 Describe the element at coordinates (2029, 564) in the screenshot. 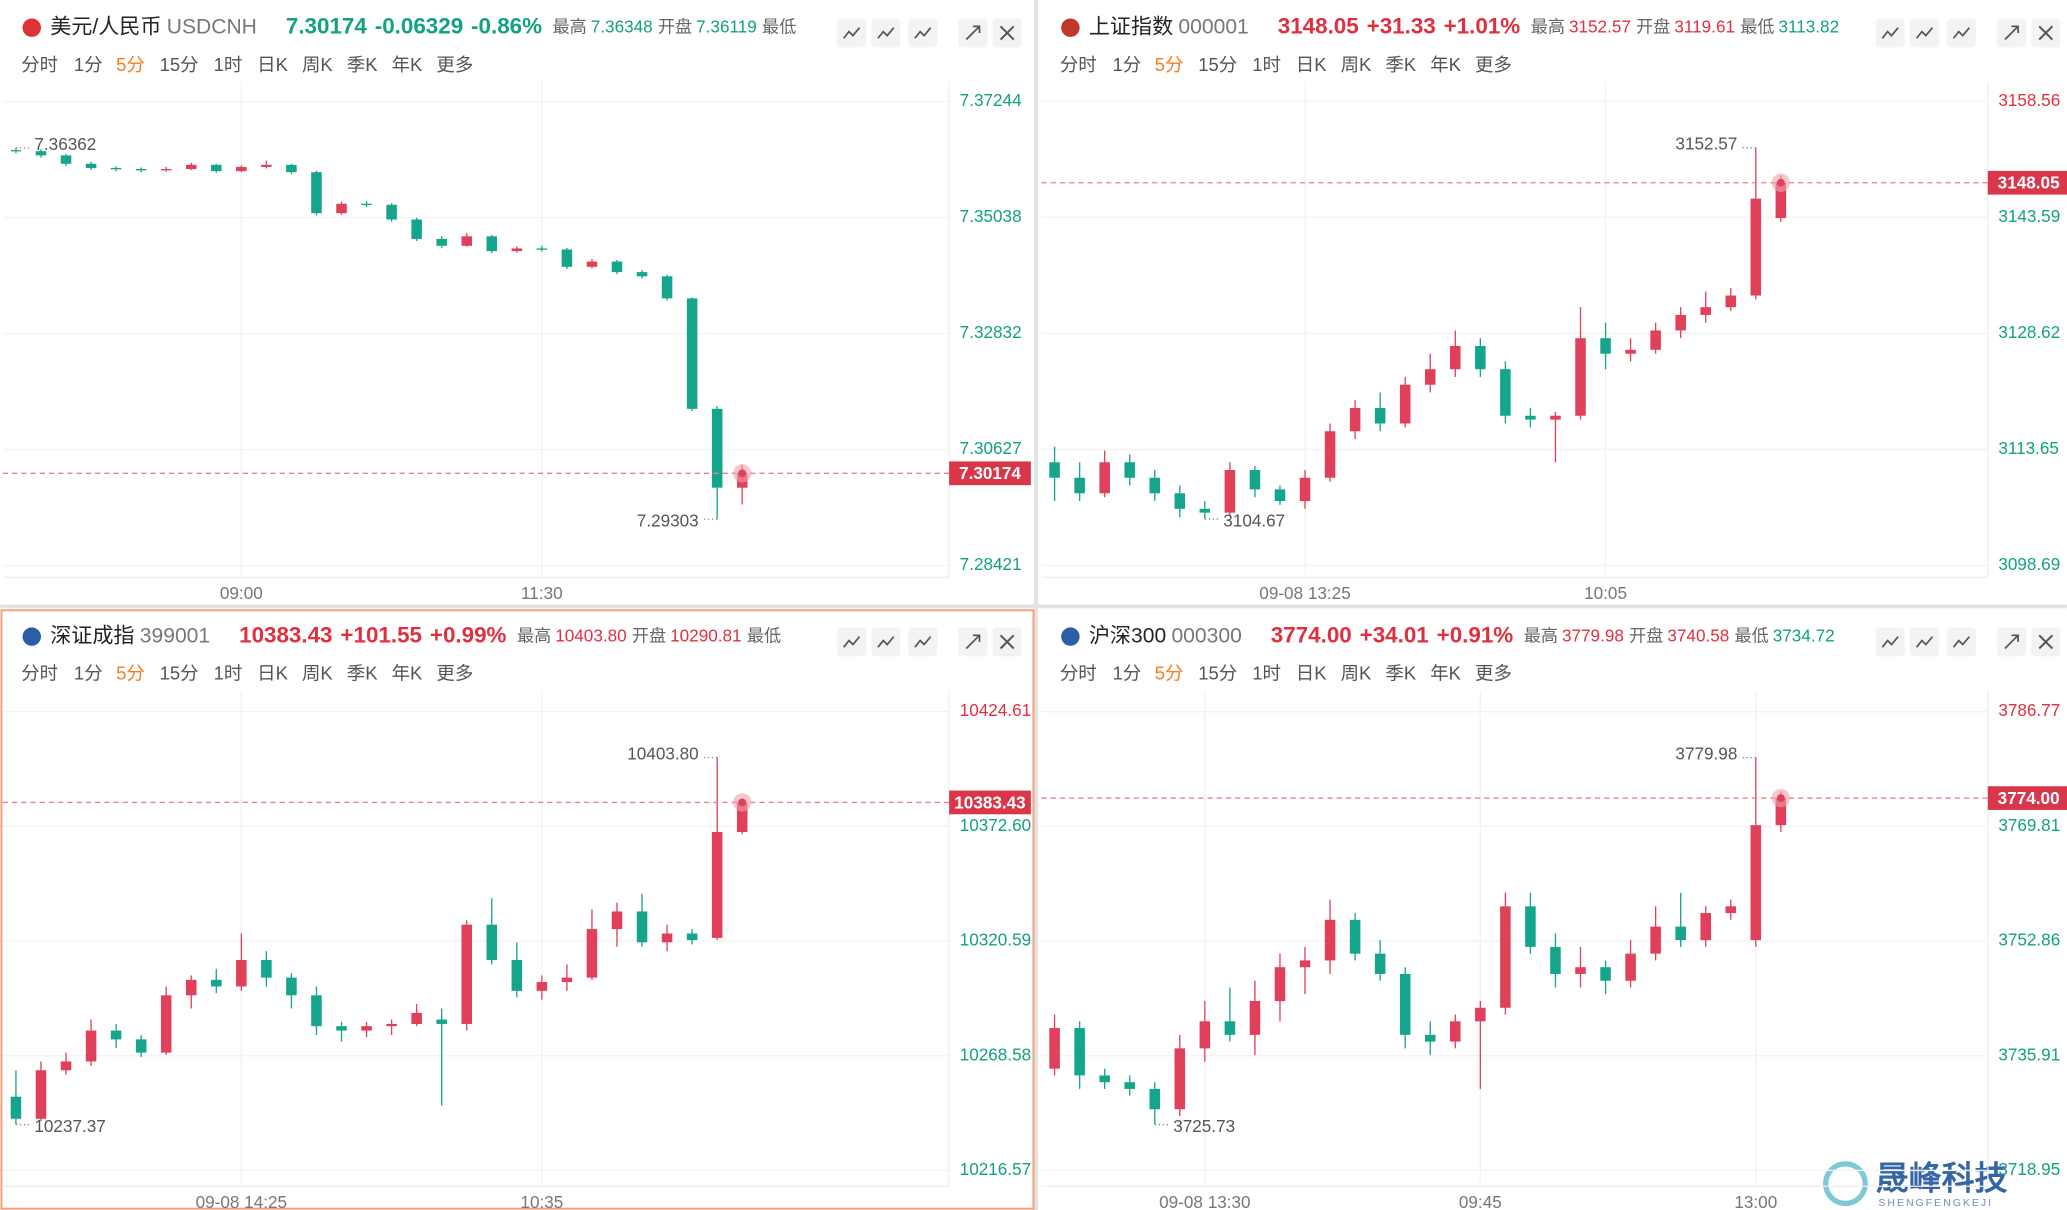

I see `y-tick-label: 3098.69` at that location.